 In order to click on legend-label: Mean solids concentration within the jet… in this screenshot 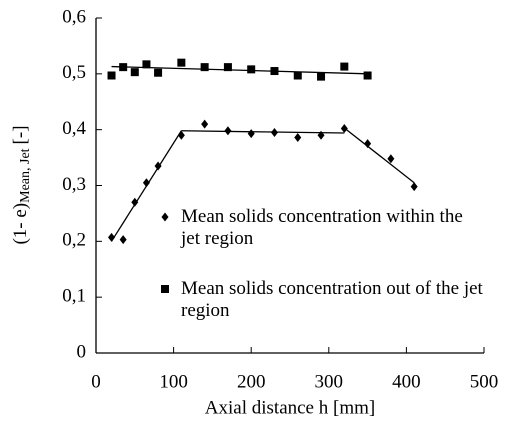, I will do `click(322, 227)`.